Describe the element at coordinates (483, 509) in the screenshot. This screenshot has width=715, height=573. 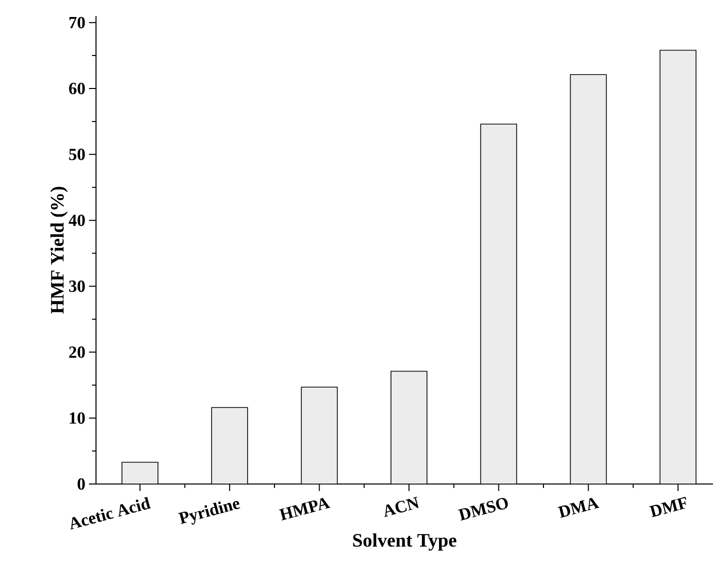
I see `x-tick-label: DMSO` at that location.